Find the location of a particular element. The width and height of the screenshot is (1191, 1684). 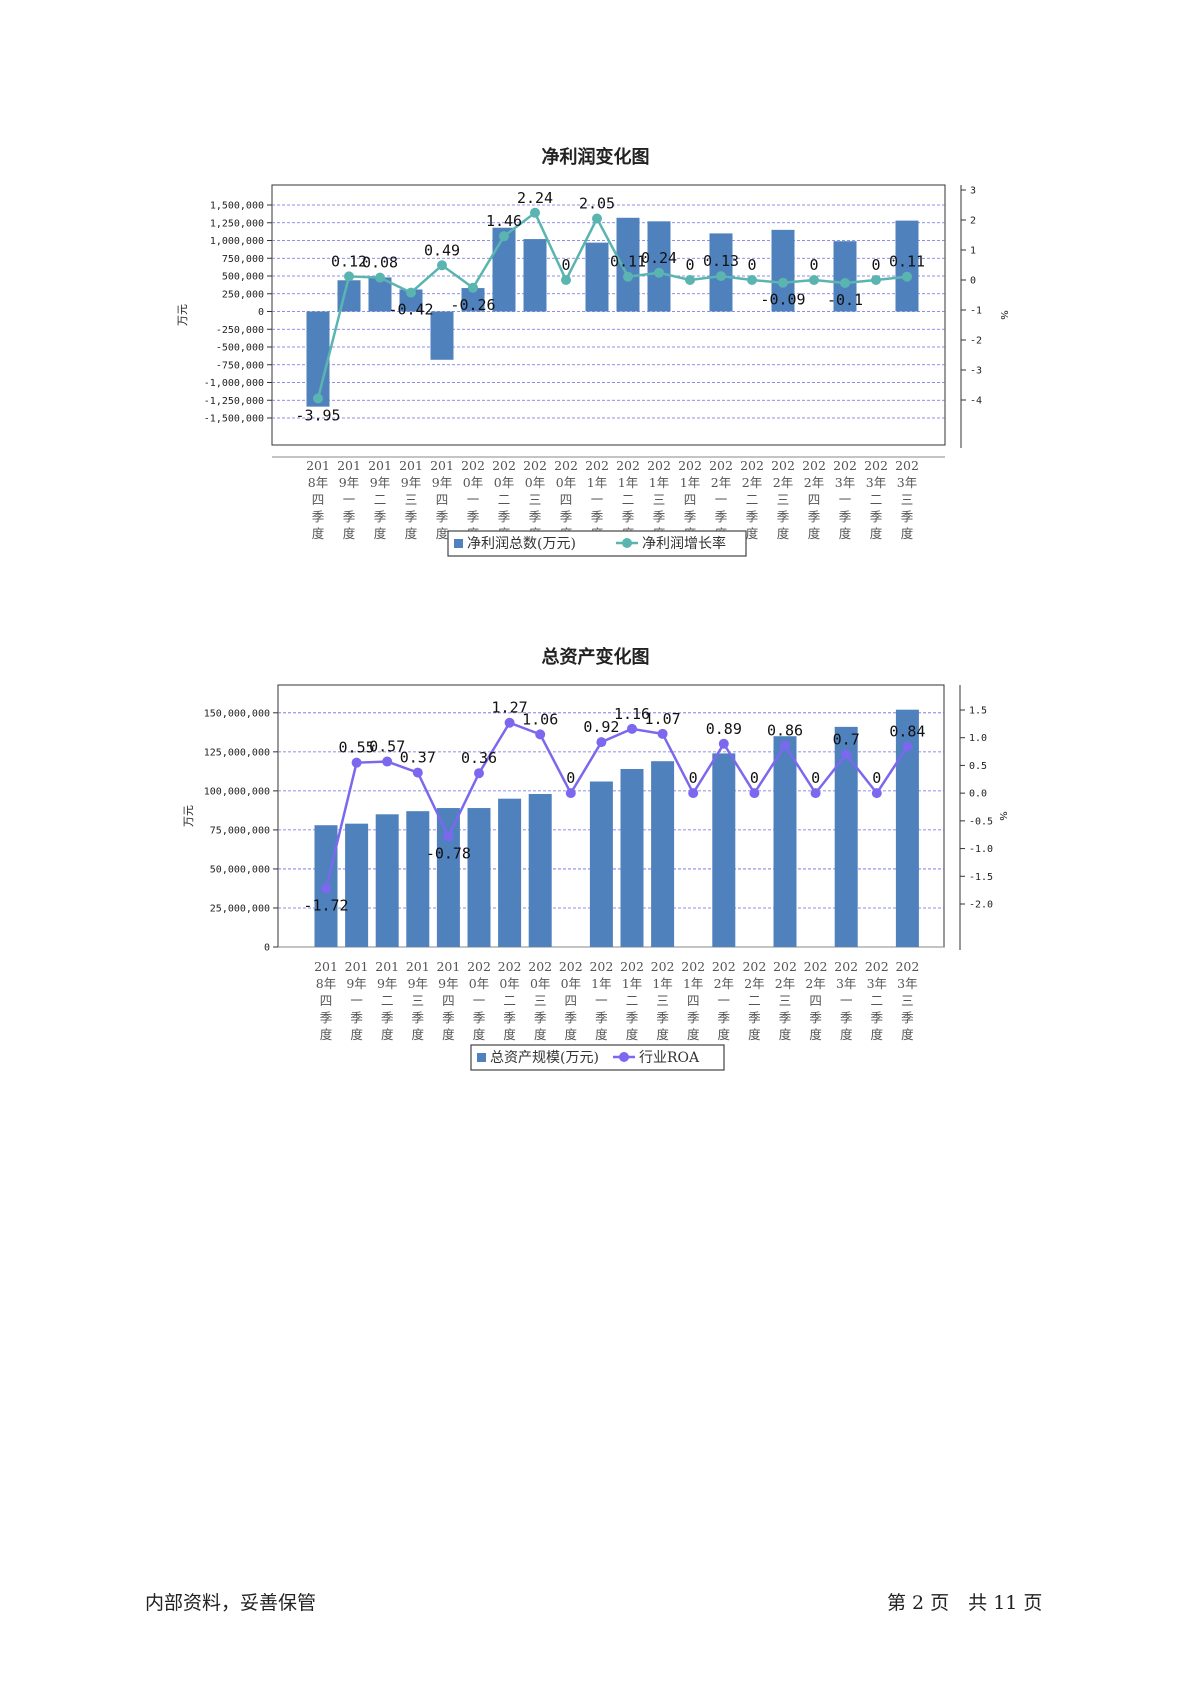

y-axis-unit: 万元 is located at coordinates (182, 315).